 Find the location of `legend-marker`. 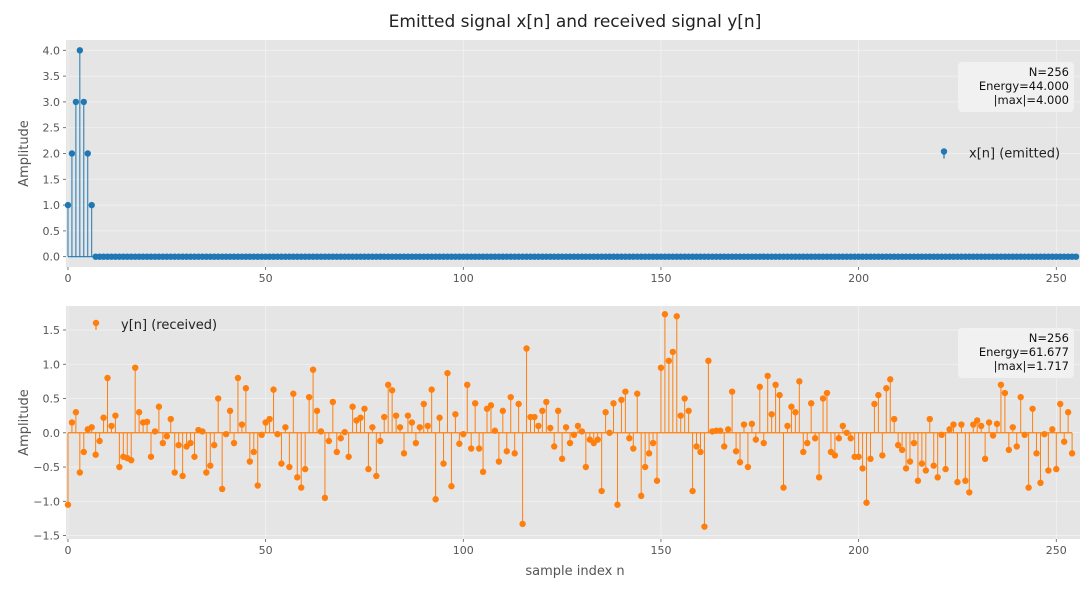

legend-marker is located at coordinates (96, 323).